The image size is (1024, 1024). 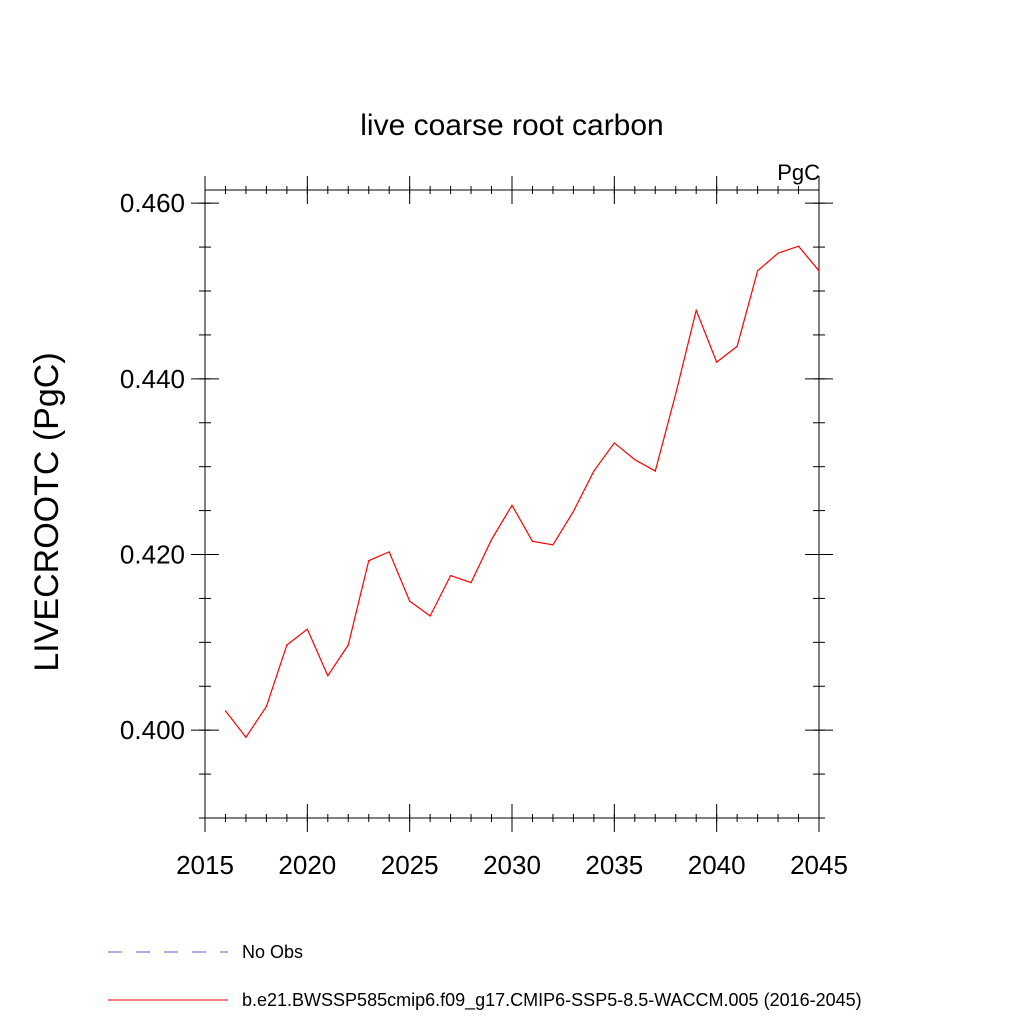 I want to click on y-tick-label: 0.400, so click(x=152, y=730).